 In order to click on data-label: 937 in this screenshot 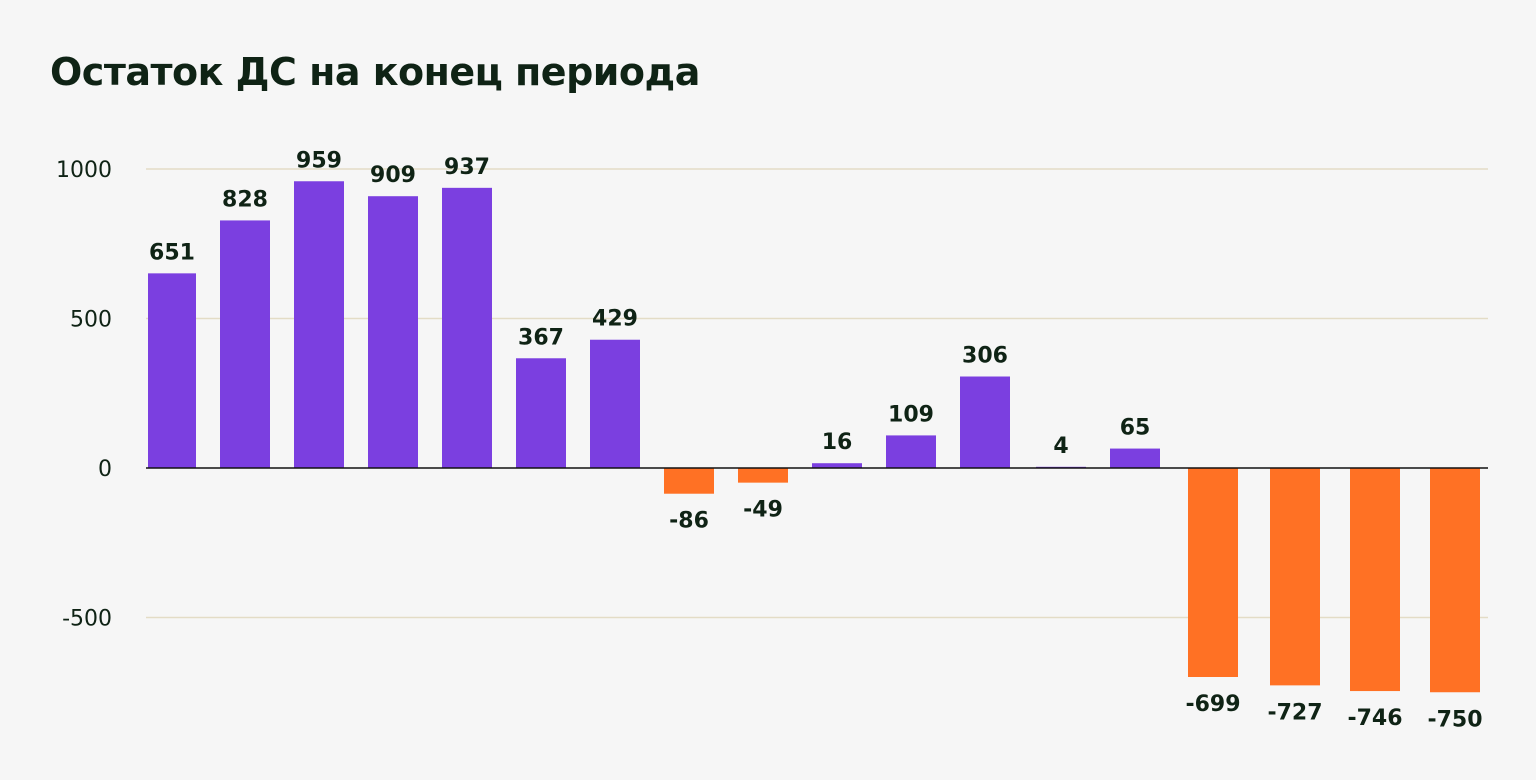, I will do `click(467, 167)`.